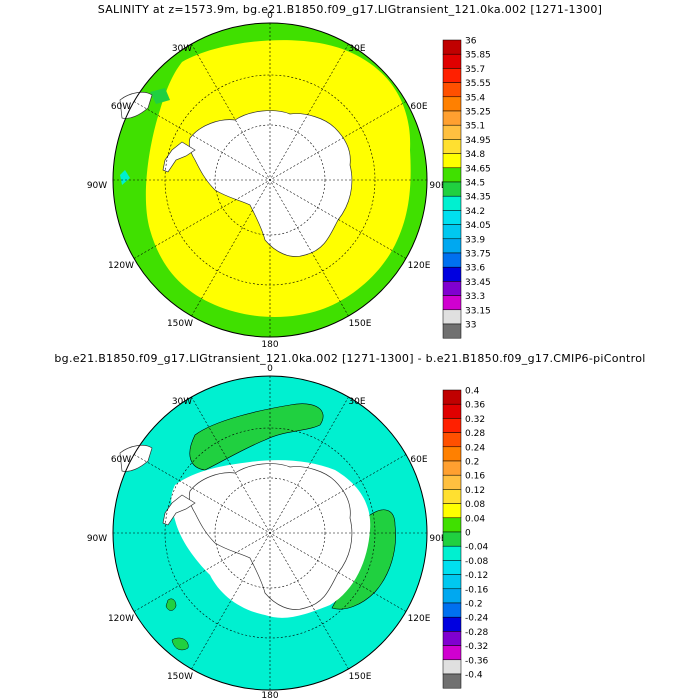 Image resolution: width=700 pixels, height=700 pixels. What do you see at coordinates (475, 505) in the screenshot?
I see `bottom-colorbar-label: 0.08` at bounding box center [475, 505].